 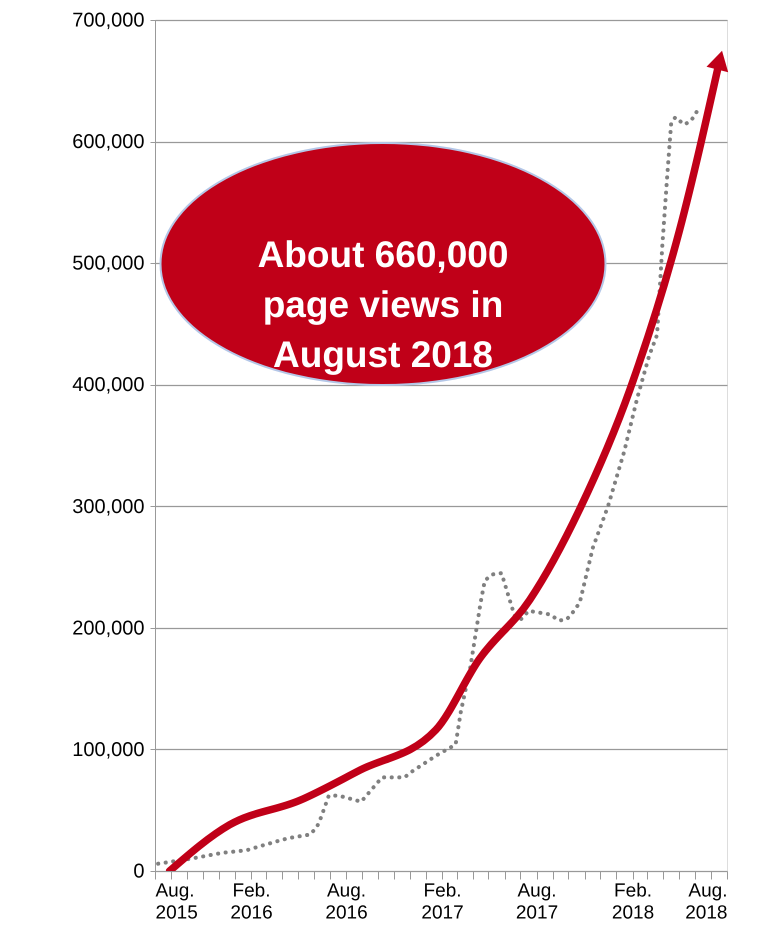 I want to click on x-tick-label: Feb. 2017, so click(x=442, y=902).